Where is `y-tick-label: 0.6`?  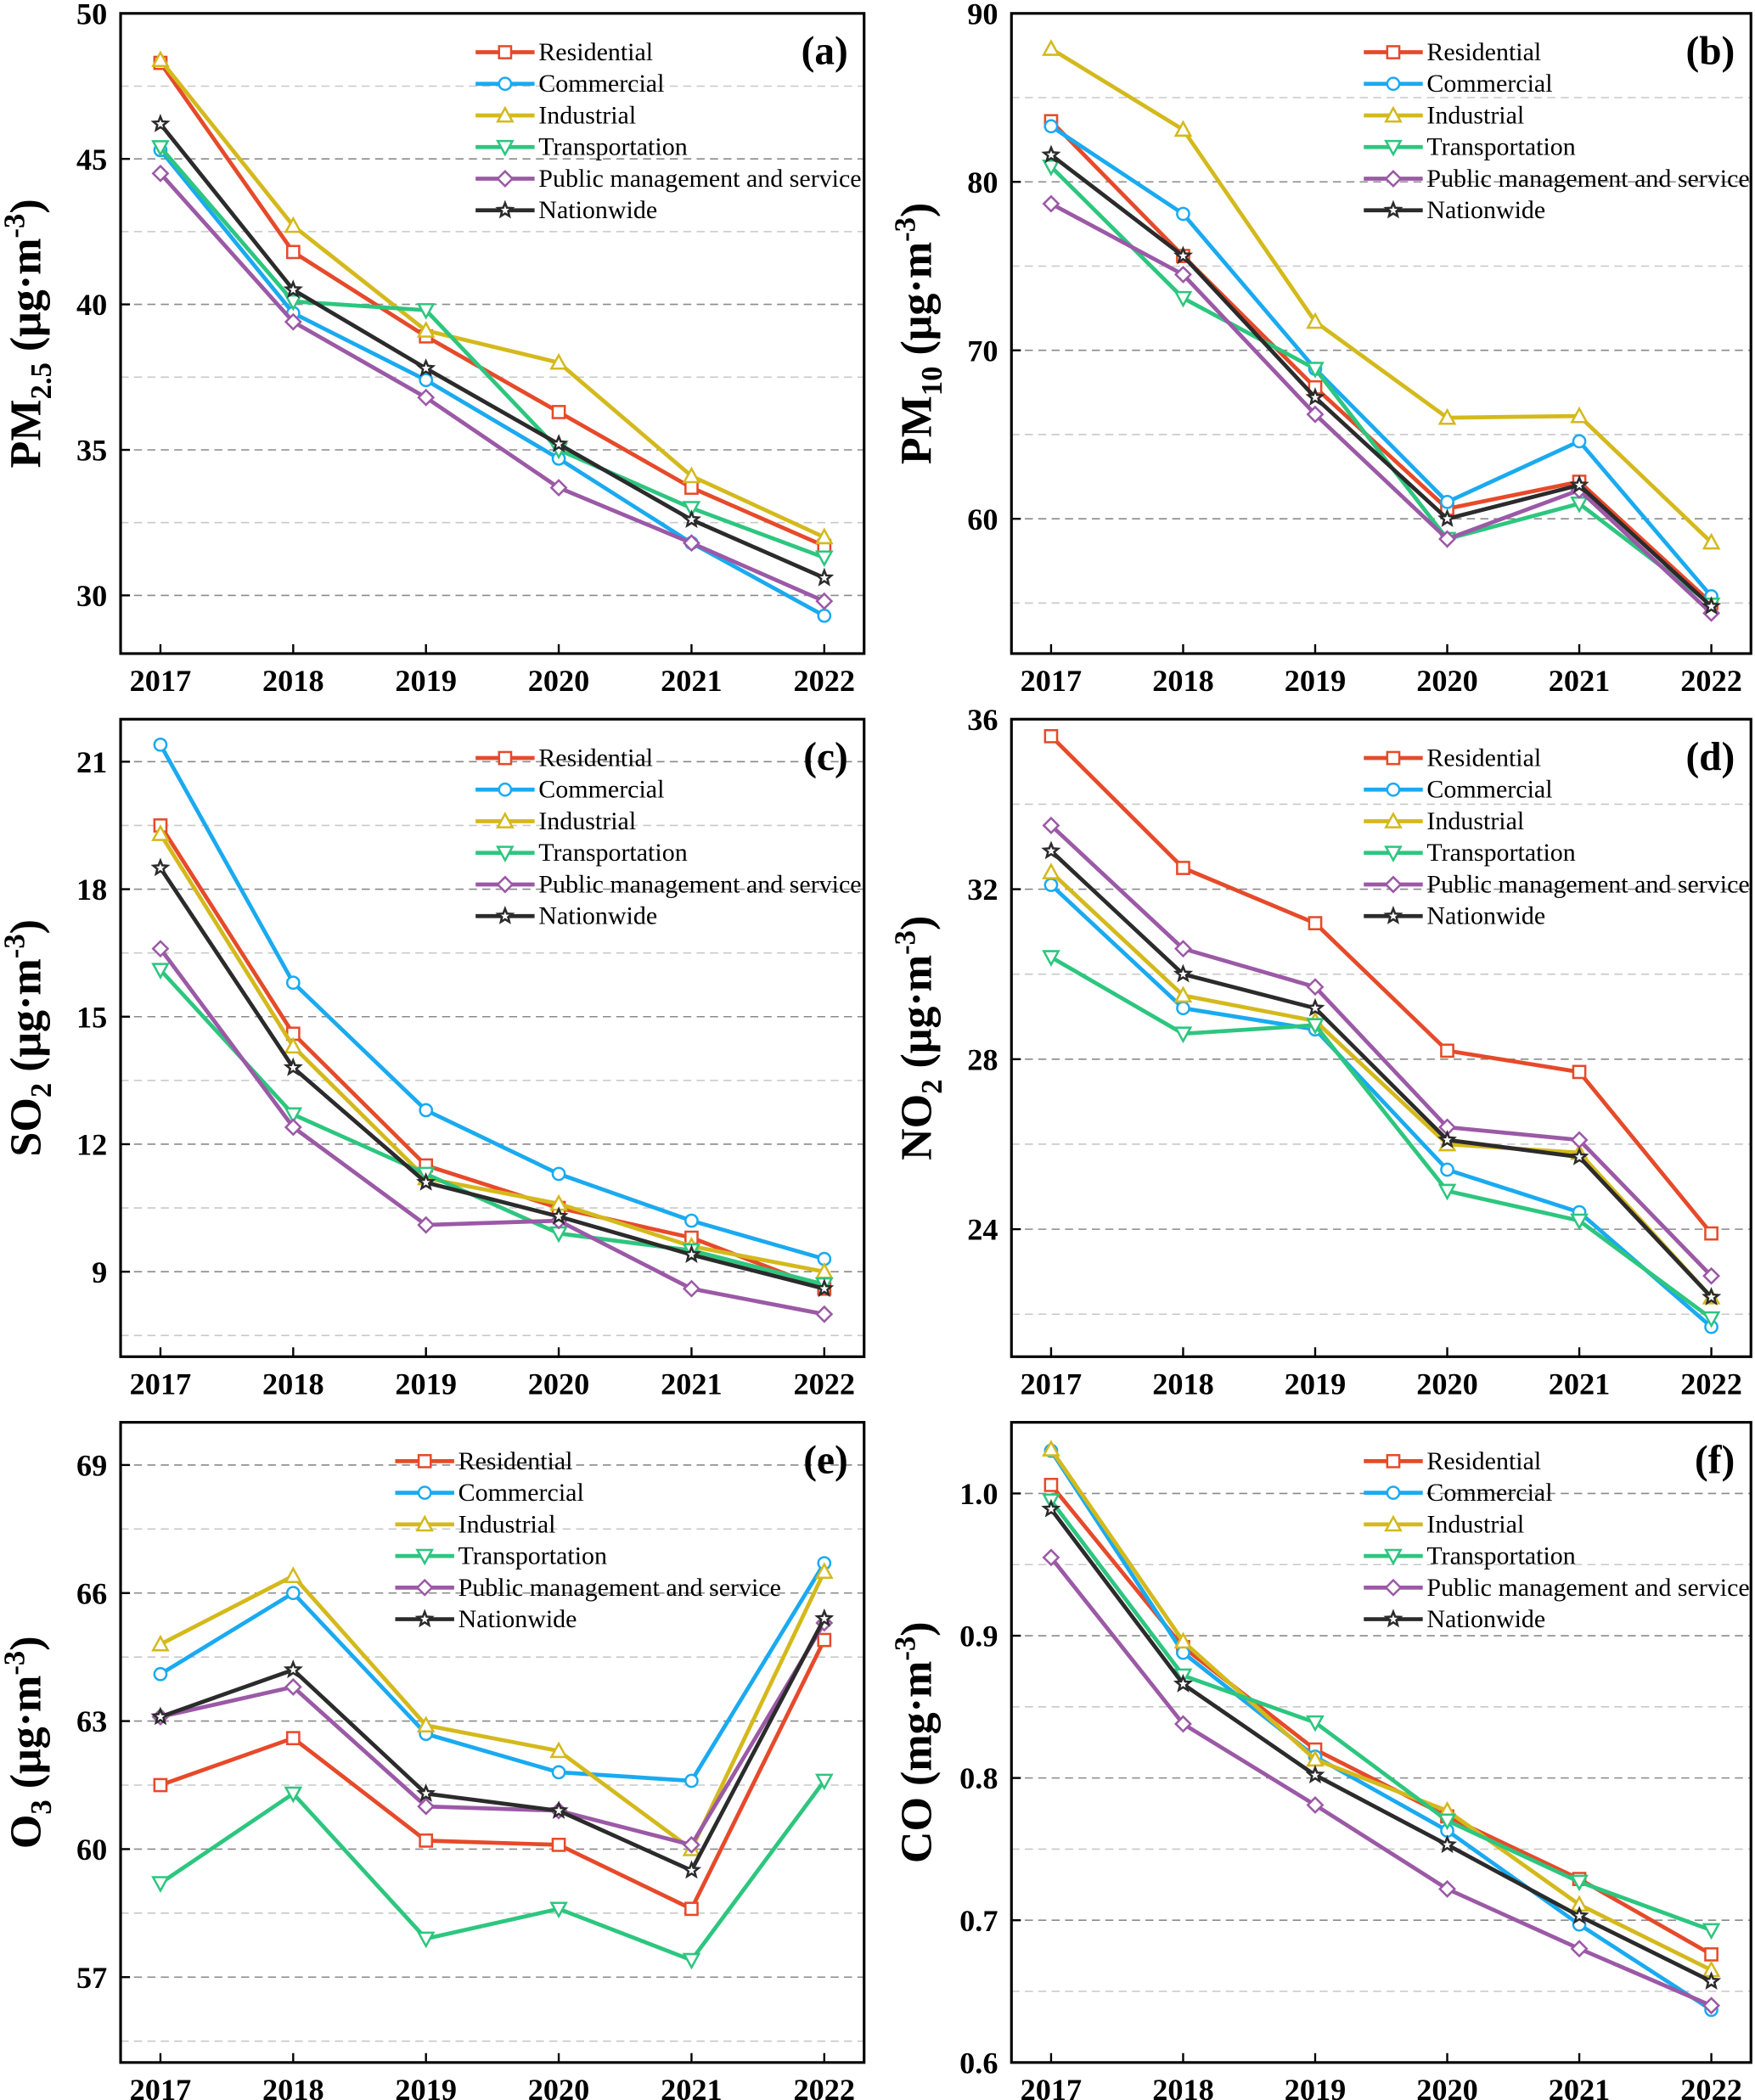 y-tick-label: 0.6 is located at coordinates (978, 2063).